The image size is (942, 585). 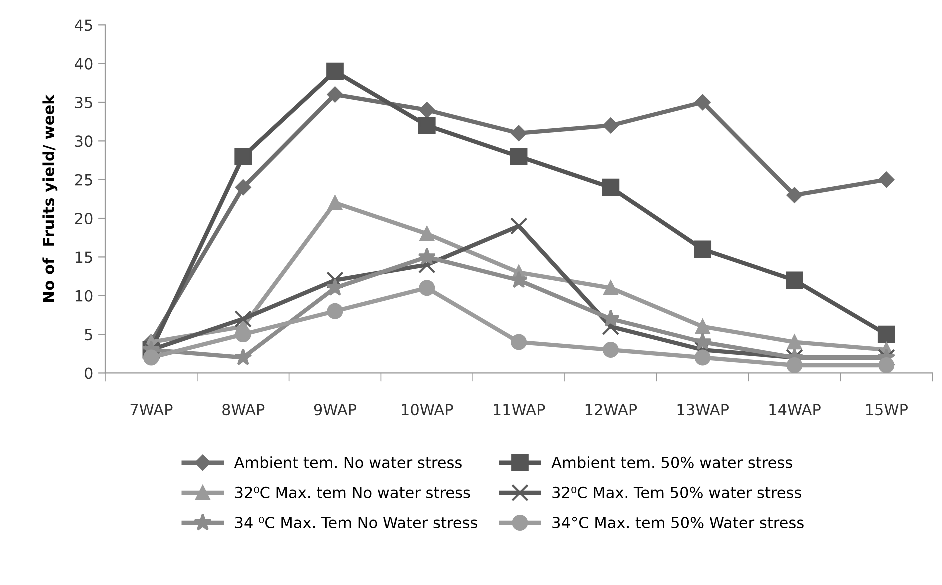 I want to click on x-tick-label: 9WAP, so click(x=335, y=410).